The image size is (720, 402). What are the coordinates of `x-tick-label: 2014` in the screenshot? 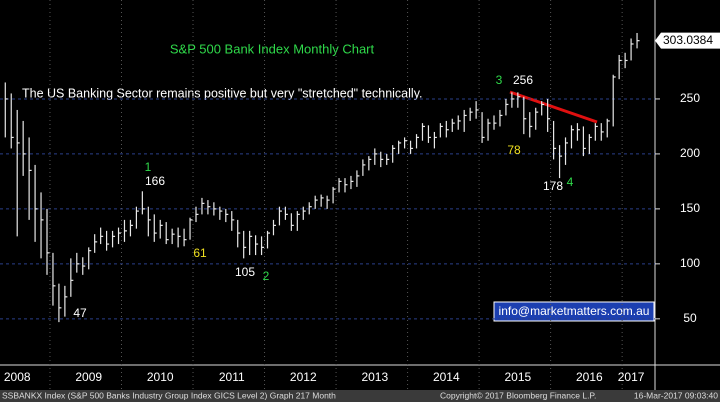 It's located at (446, 377).